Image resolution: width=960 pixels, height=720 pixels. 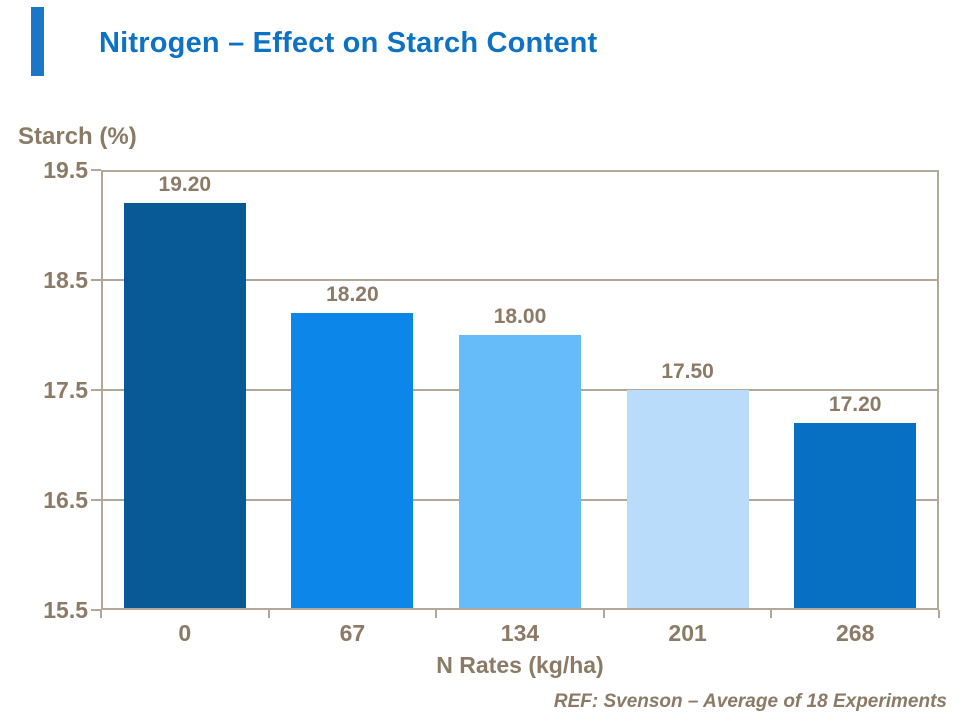 What do you see at coordinates (855, 633) in the screenshot?
I see `x-tick-label: 268` at bounding box center [855, 633].